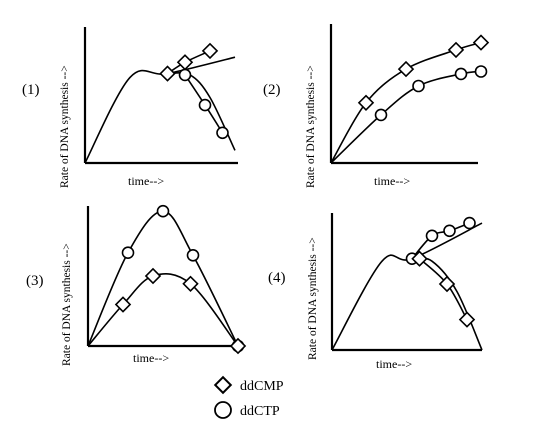 This screenshot has height=427, width=536. Describe the element at coordinates (440, 241) in the screenshot. I see `panel-4-series-2-line` at that location.